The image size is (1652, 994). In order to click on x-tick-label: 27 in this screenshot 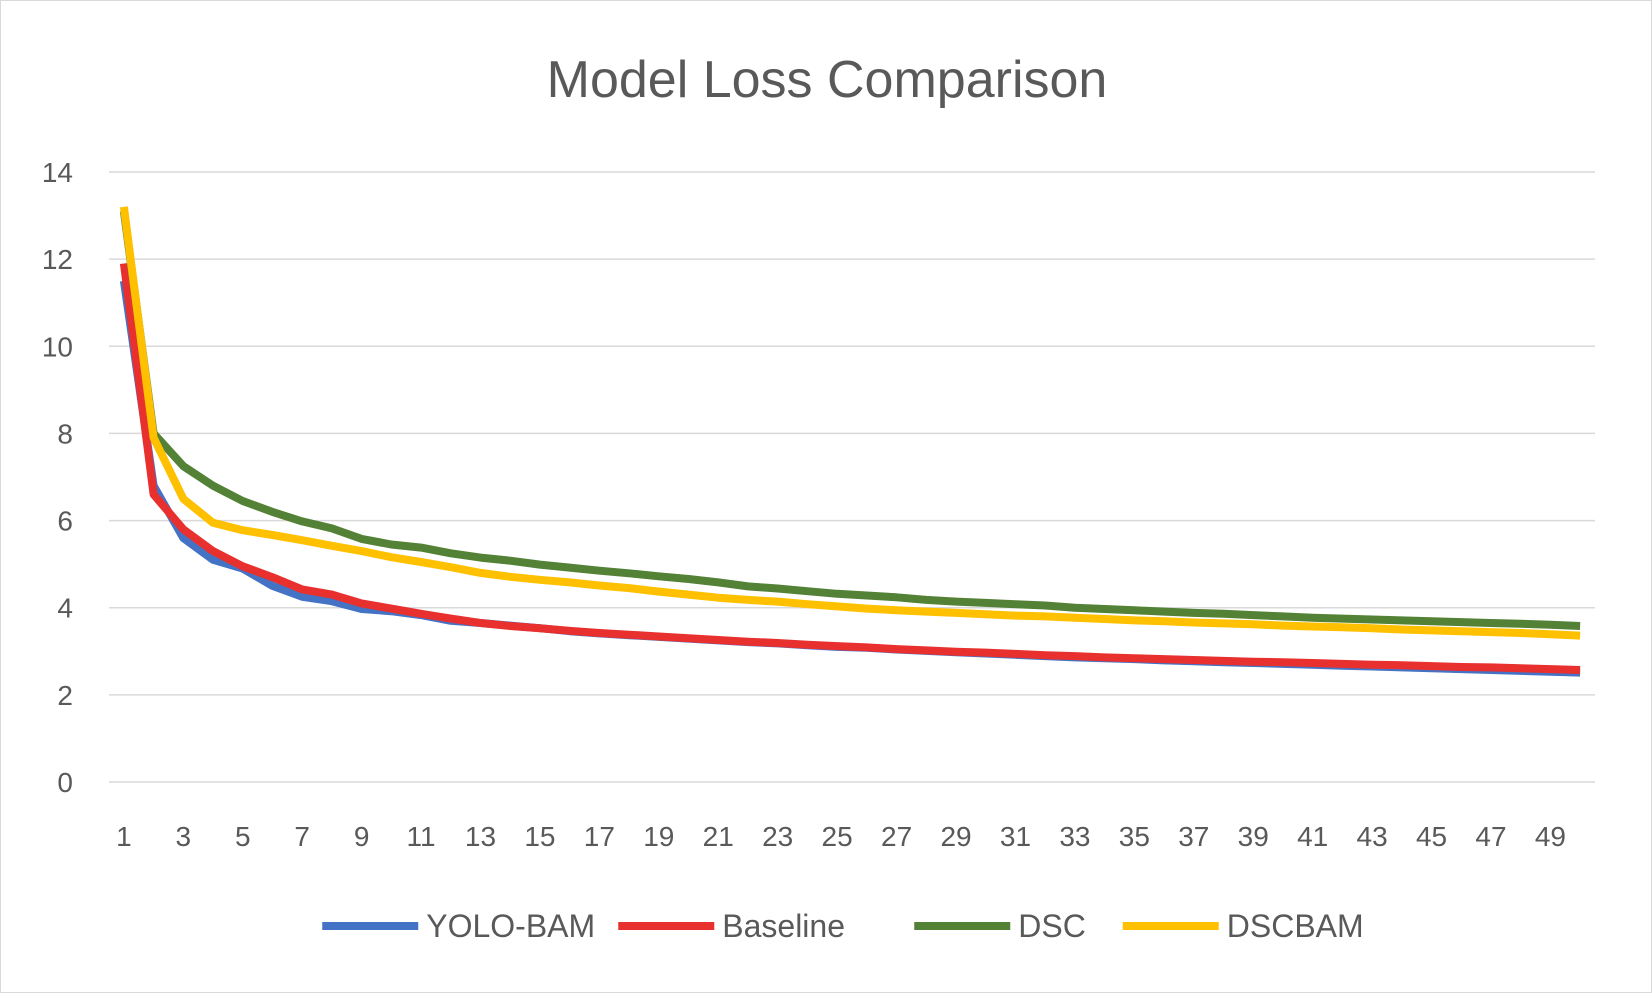, I will do `click(896, 836)`.